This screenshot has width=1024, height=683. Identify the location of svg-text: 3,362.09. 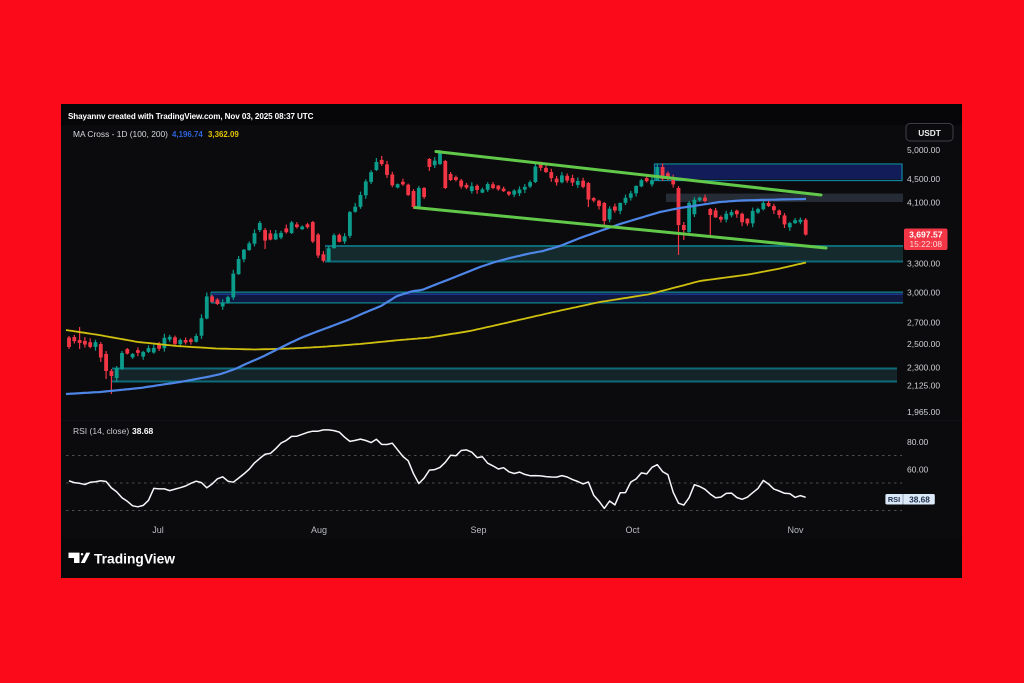
(223, 134).